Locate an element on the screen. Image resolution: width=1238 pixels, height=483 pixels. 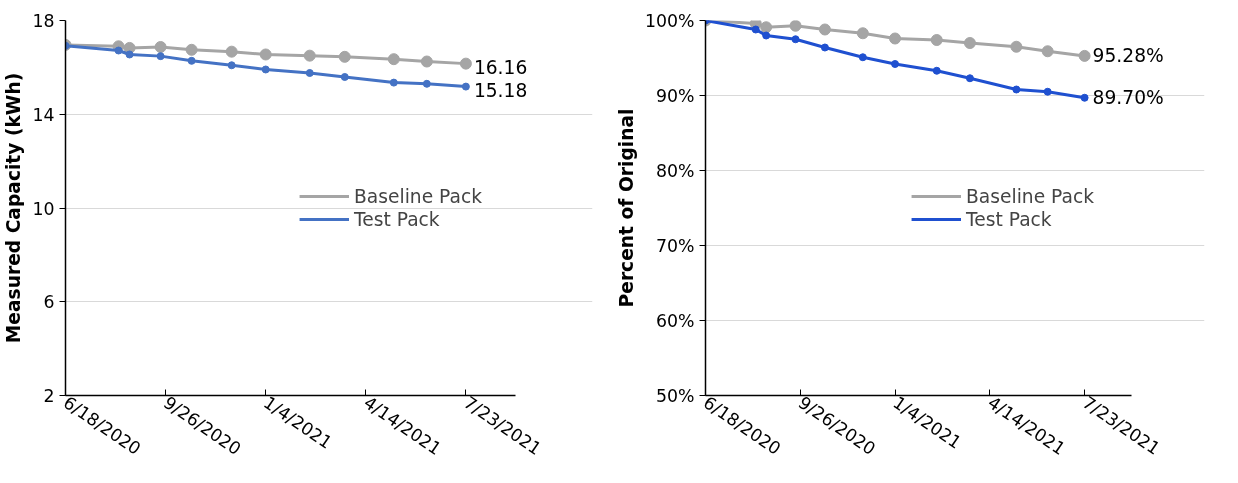
data-label: 89.70% is located at coordinates (1128, 97).